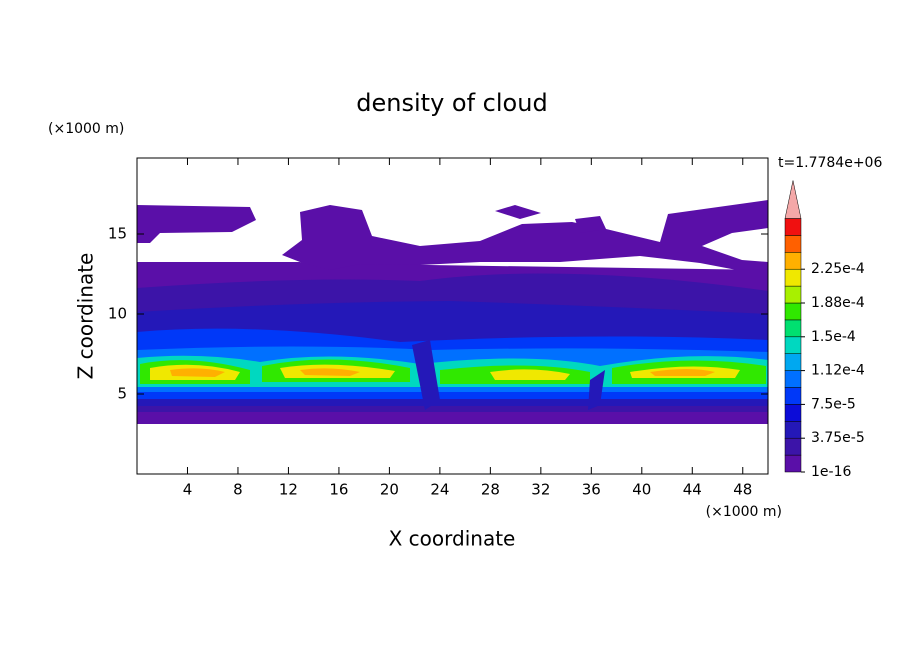 The width and height of the screenshot is (904, 654). I want to click on x-tick-label: 4, so click(188, 490).